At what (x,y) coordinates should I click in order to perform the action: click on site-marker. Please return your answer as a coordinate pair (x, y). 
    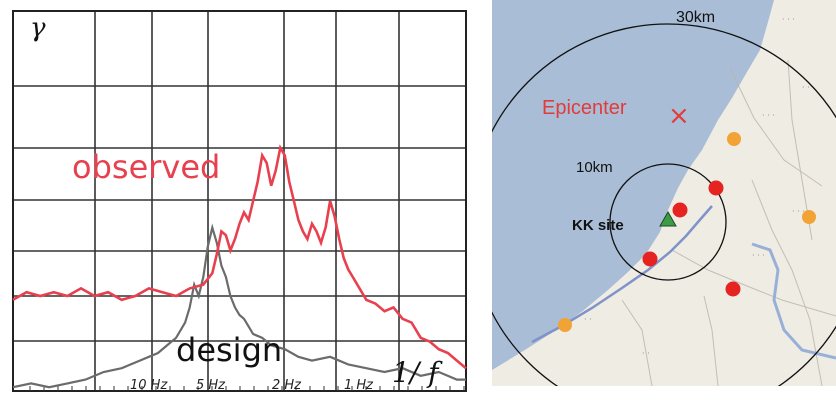
    Looking at the image, I should click on (668, 218).